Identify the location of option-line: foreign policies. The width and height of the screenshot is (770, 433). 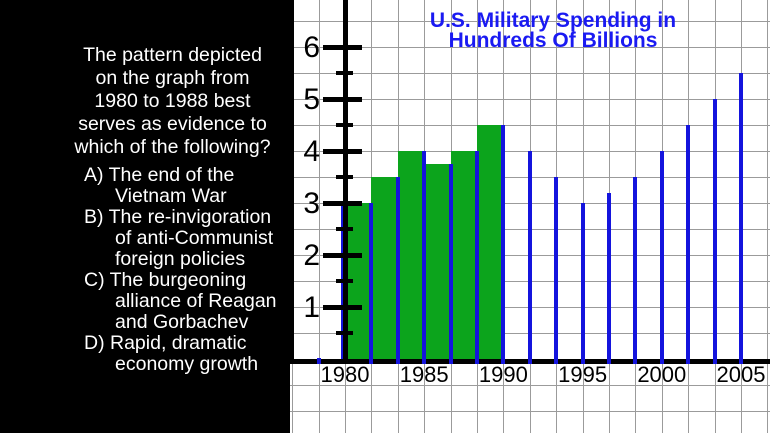
(180, 259).